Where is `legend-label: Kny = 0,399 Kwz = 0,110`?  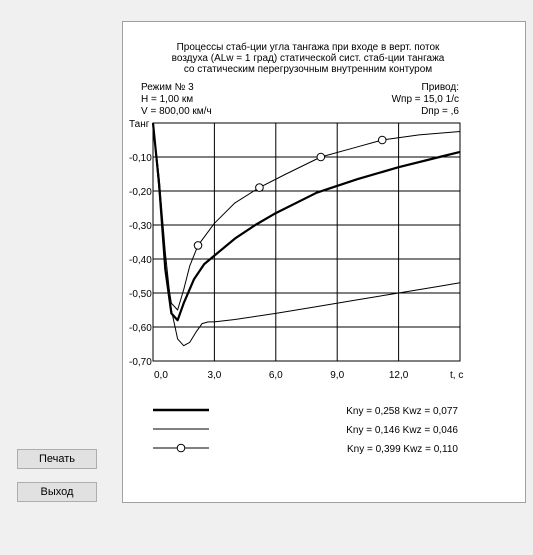
legend-label: Kny = 0,399 Kwz = 0,110 is located at coordinates (402, 449).